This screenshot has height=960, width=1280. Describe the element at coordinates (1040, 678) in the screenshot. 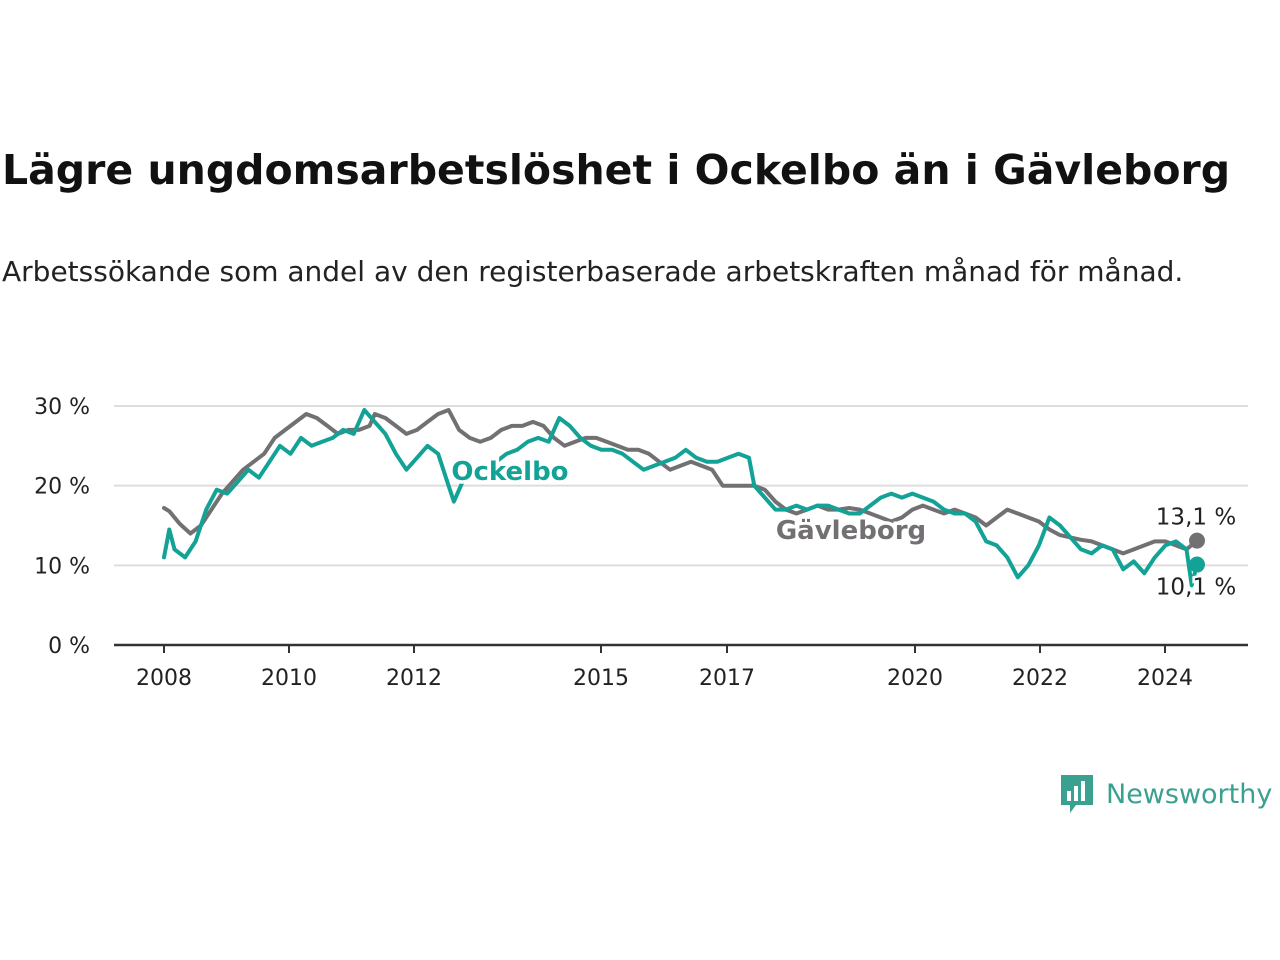

I see `x-tick-label: 2022` at that location.